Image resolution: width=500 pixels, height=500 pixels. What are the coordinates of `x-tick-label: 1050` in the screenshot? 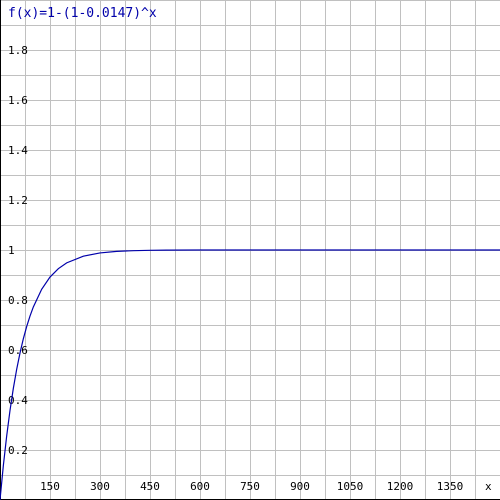 It's located at (350, 486).